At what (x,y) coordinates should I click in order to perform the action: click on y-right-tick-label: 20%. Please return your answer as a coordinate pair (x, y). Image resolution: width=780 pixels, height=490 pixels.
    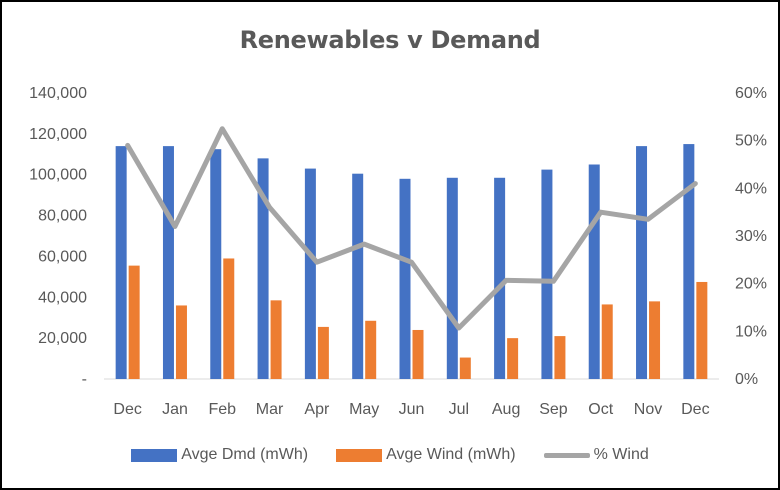
    Looking at the image, I should click on (751, 284).